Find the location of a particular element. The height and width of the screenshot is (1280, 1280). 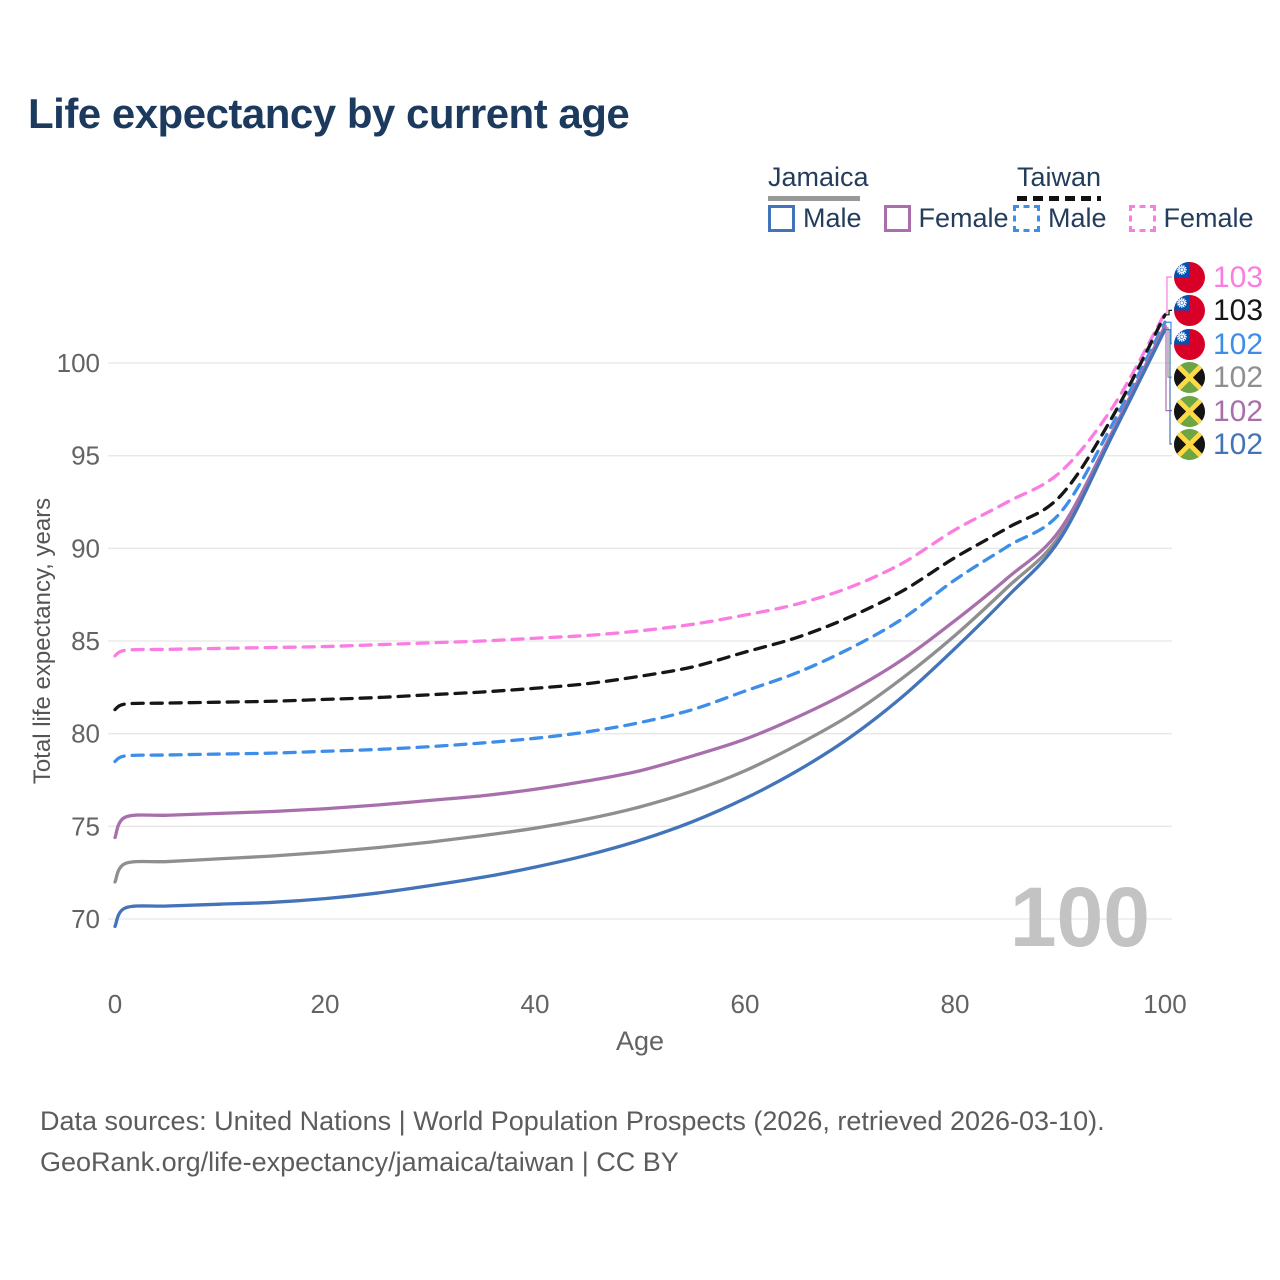

x-axis-title: Age is located at coordinates (640, 1041).